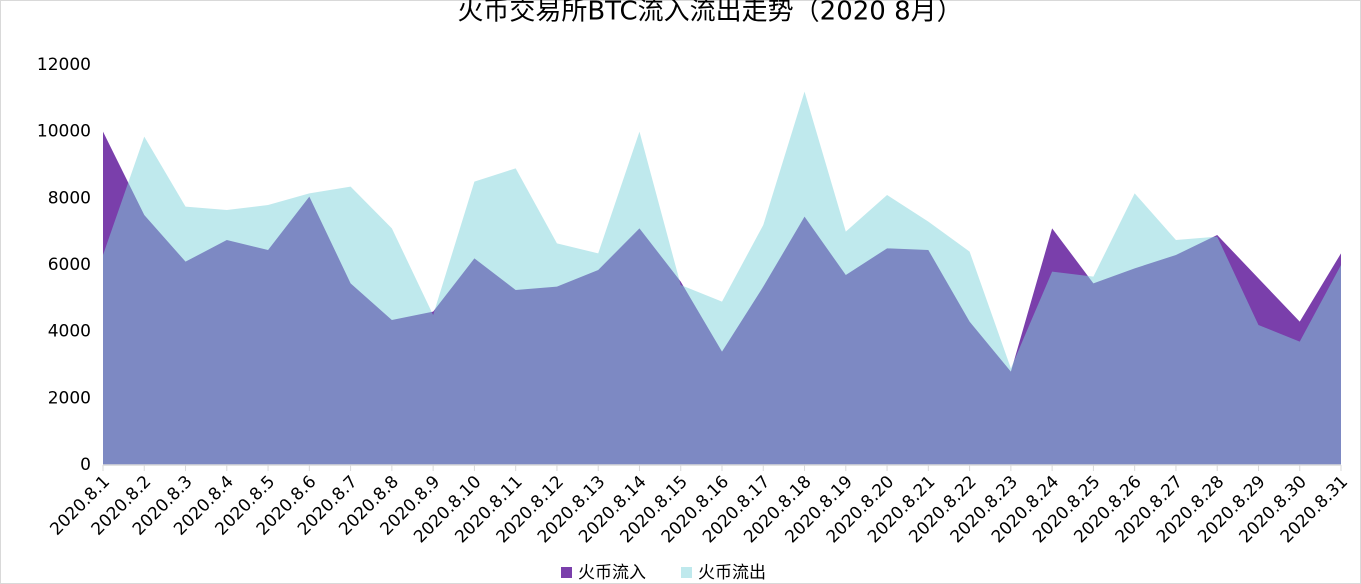 The height and width of the screenshot is (584, 1361). What do you see at coordinates (69, 332) in the screenshot?
I see `y-tick-label: 4000` at bounding box center [69, 332].